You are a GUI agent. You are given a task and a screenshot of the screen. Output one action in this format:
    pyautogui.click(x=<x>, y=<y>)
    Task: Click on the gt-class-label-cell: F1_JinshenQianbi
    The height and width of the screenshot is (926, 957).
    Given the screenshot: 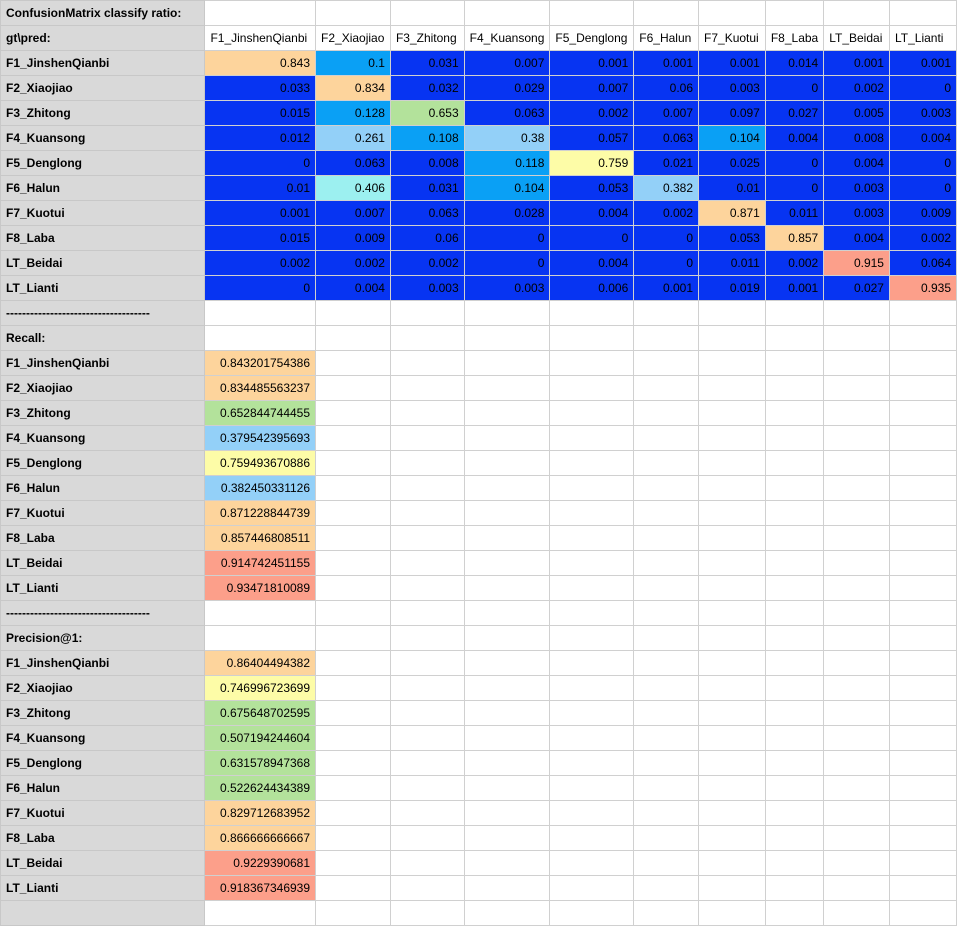 What is the action you would take?
    pyautogui.click(x=103, y=63)
    